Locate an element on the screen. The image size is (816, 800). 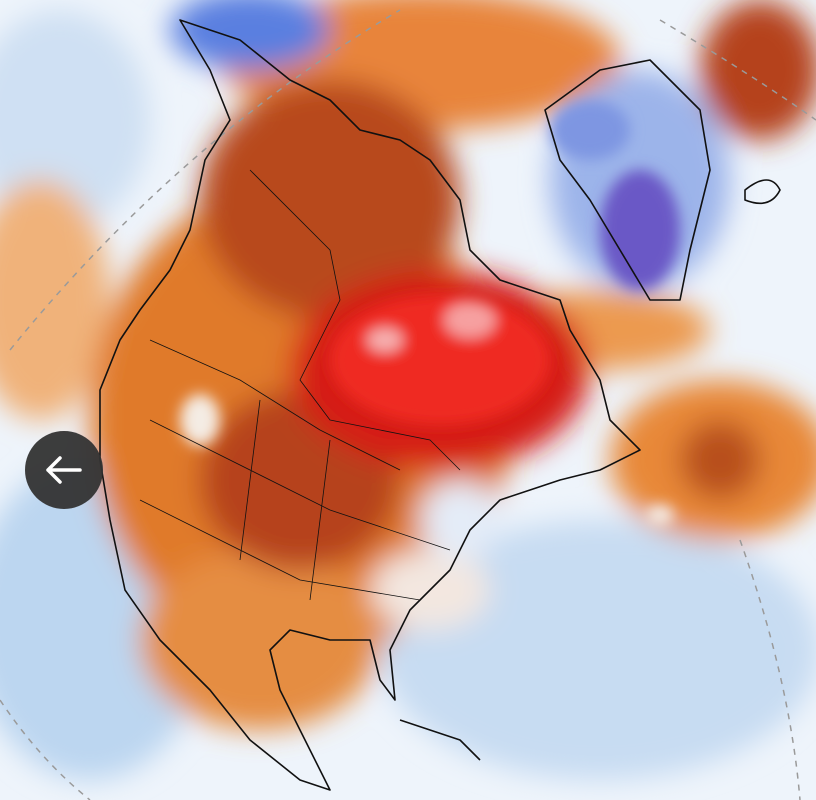
greenland-coast is located at coordinates (627, 180).